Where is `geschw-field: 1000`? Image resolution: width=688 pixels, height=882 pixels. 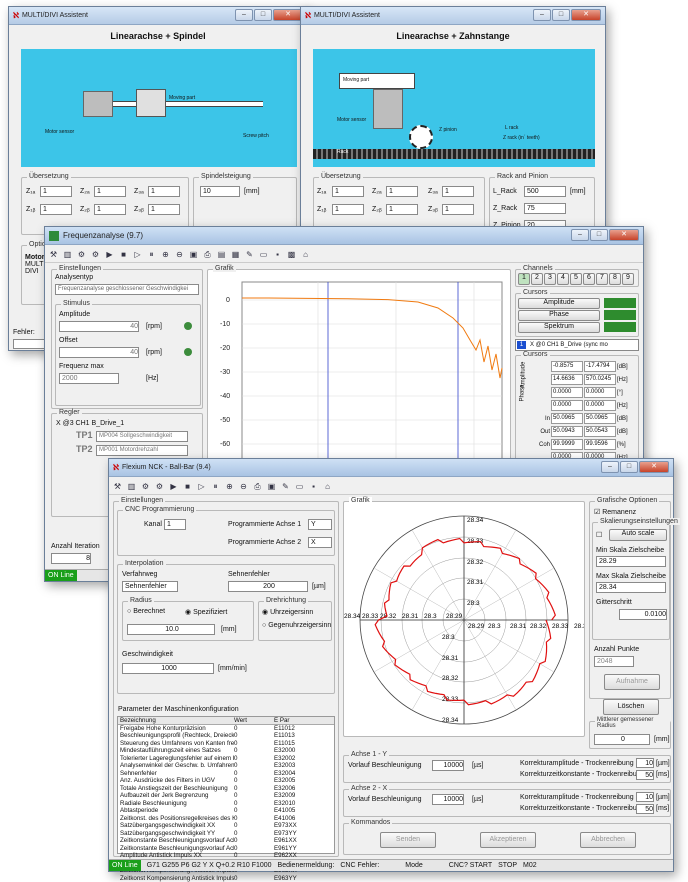 geschw-field: 1000 is located at coordinates (168, 668).